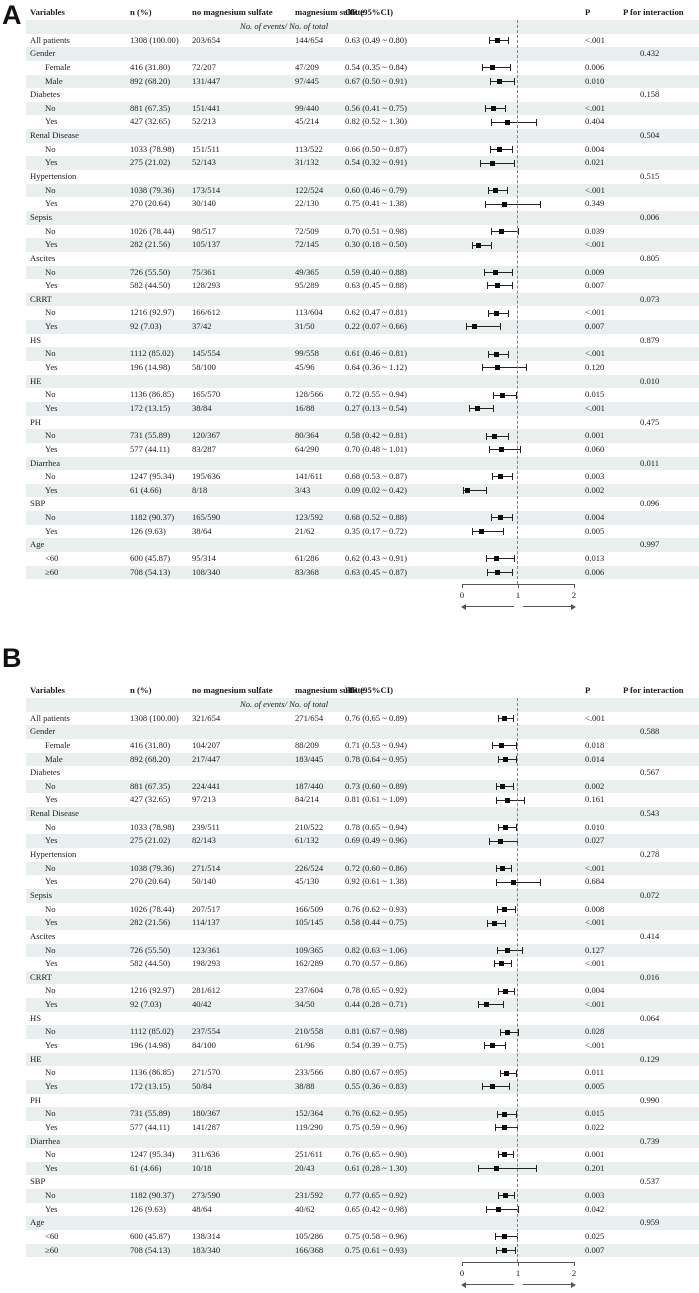  I want to click on cell-effect-estimate: 0.44 (0.28 ~ 0.71), so click(376, 1004).